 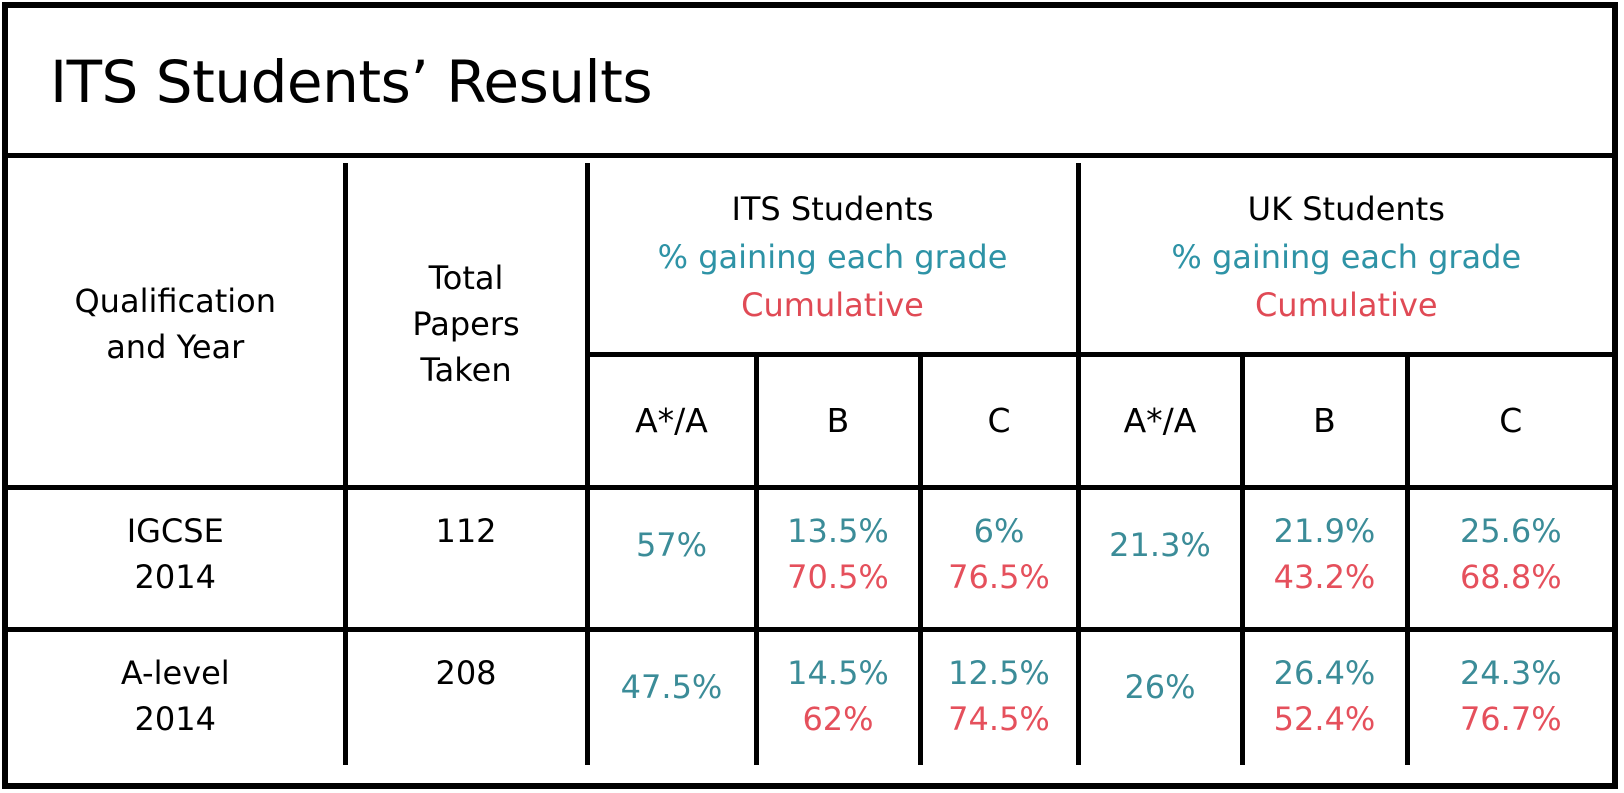 What do you see at coordinates (178, 558) in the screenshot?
I see `qualification-cell: IGCSE 2014` at bounding box center [178, 558].